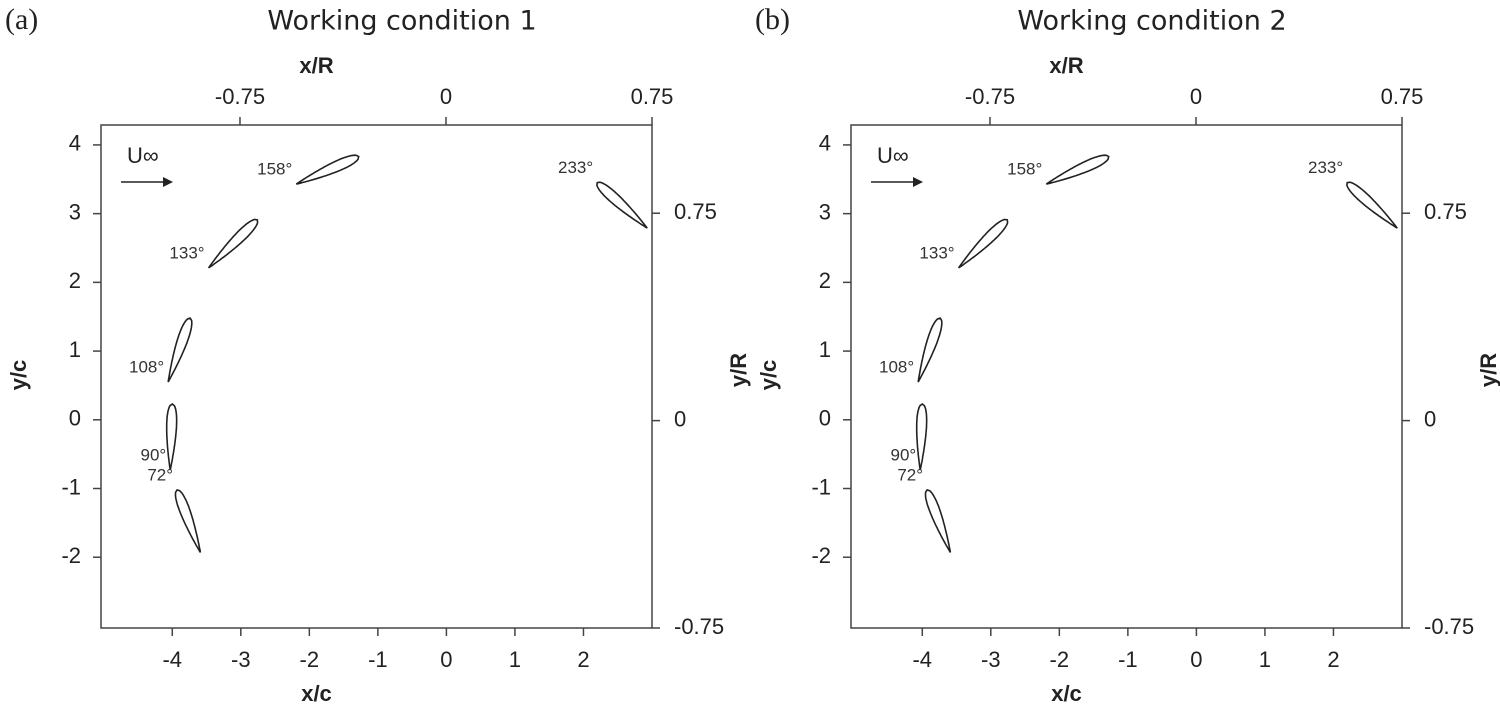  I want to click on panel-title: Working condition 2, so click(1151, 21).